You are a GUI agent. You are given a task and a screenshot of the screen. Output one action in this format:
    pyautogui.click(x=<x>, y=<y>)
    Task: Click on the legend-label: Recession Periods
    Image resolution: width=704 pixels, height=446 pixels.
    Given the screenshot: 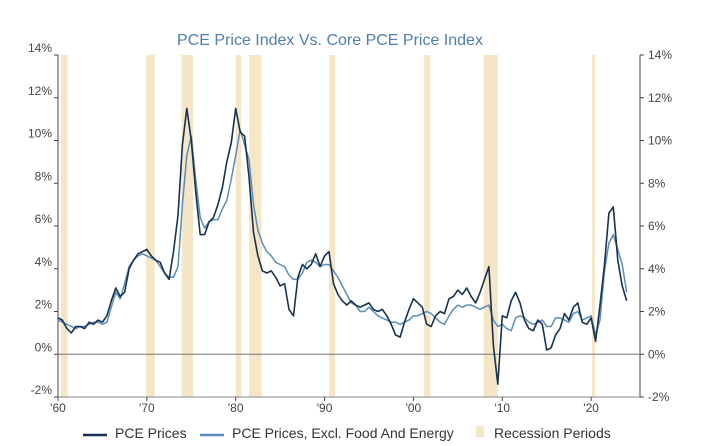 What is the action you would take?
    pyautogui.click(x=552, y=433)
    